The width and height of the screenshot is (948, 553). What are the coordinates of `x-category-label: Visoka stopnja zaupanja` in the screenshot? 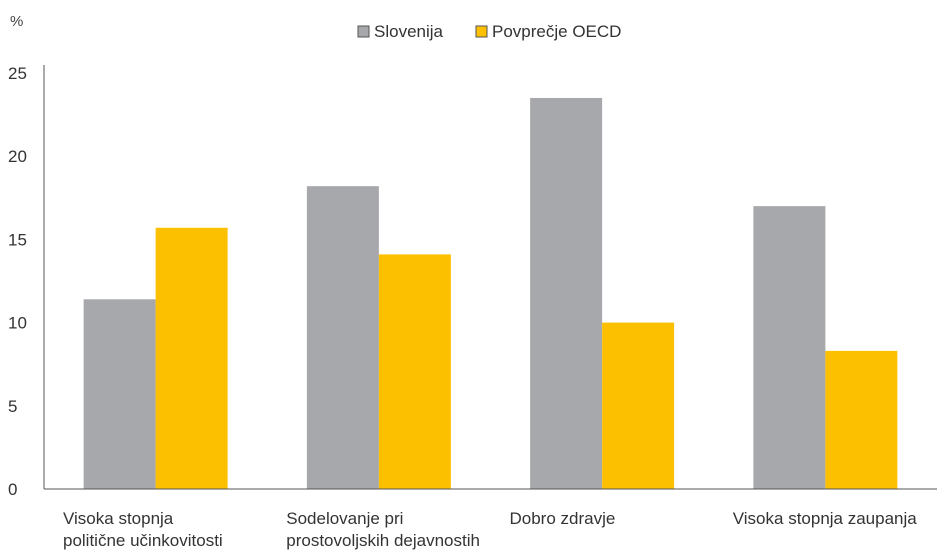 It's located at (825, 518).